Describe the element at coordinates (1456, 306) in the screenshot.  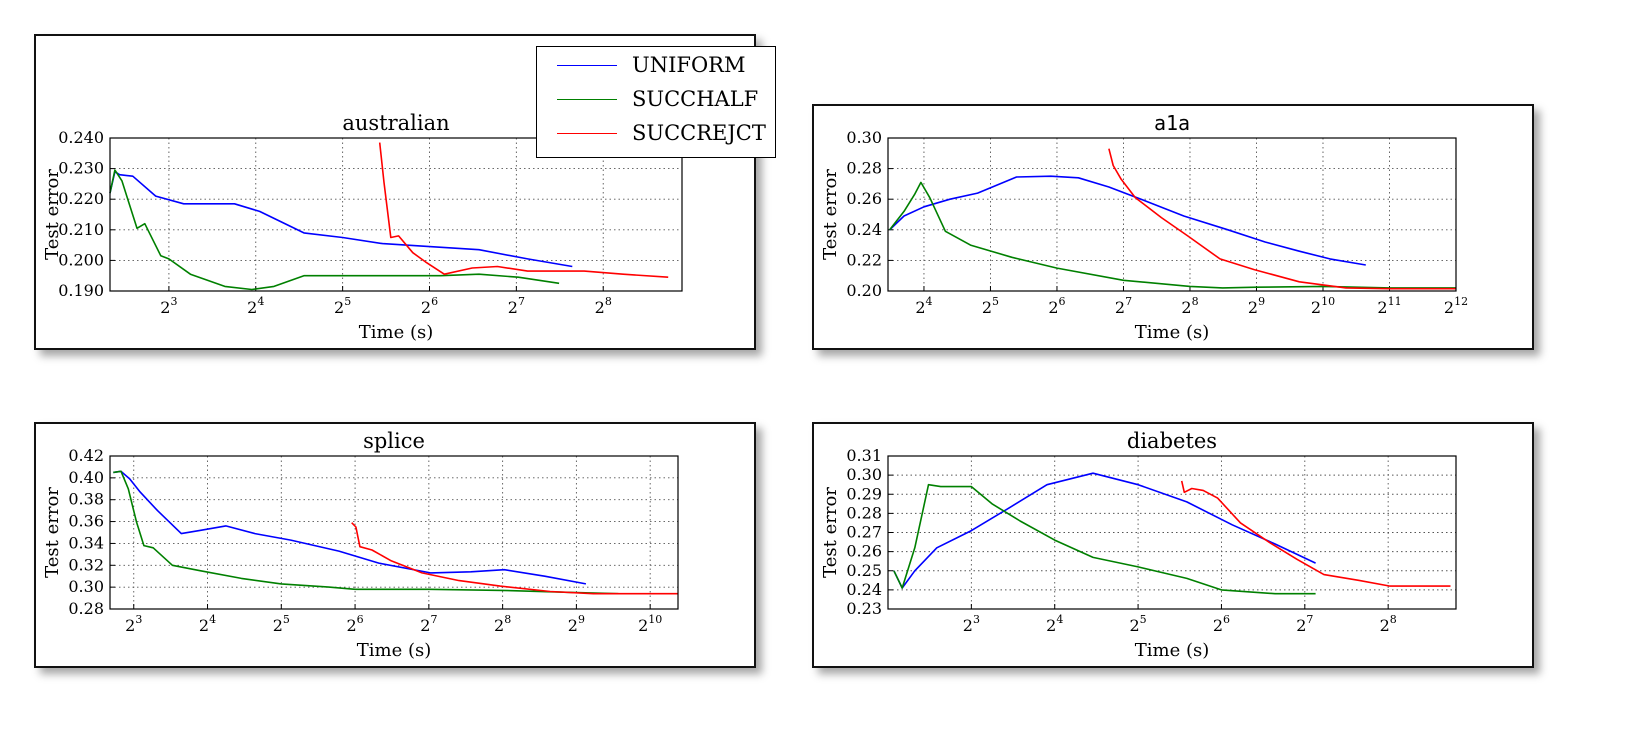
I see `a1a-xtick-label: 212` at that location.